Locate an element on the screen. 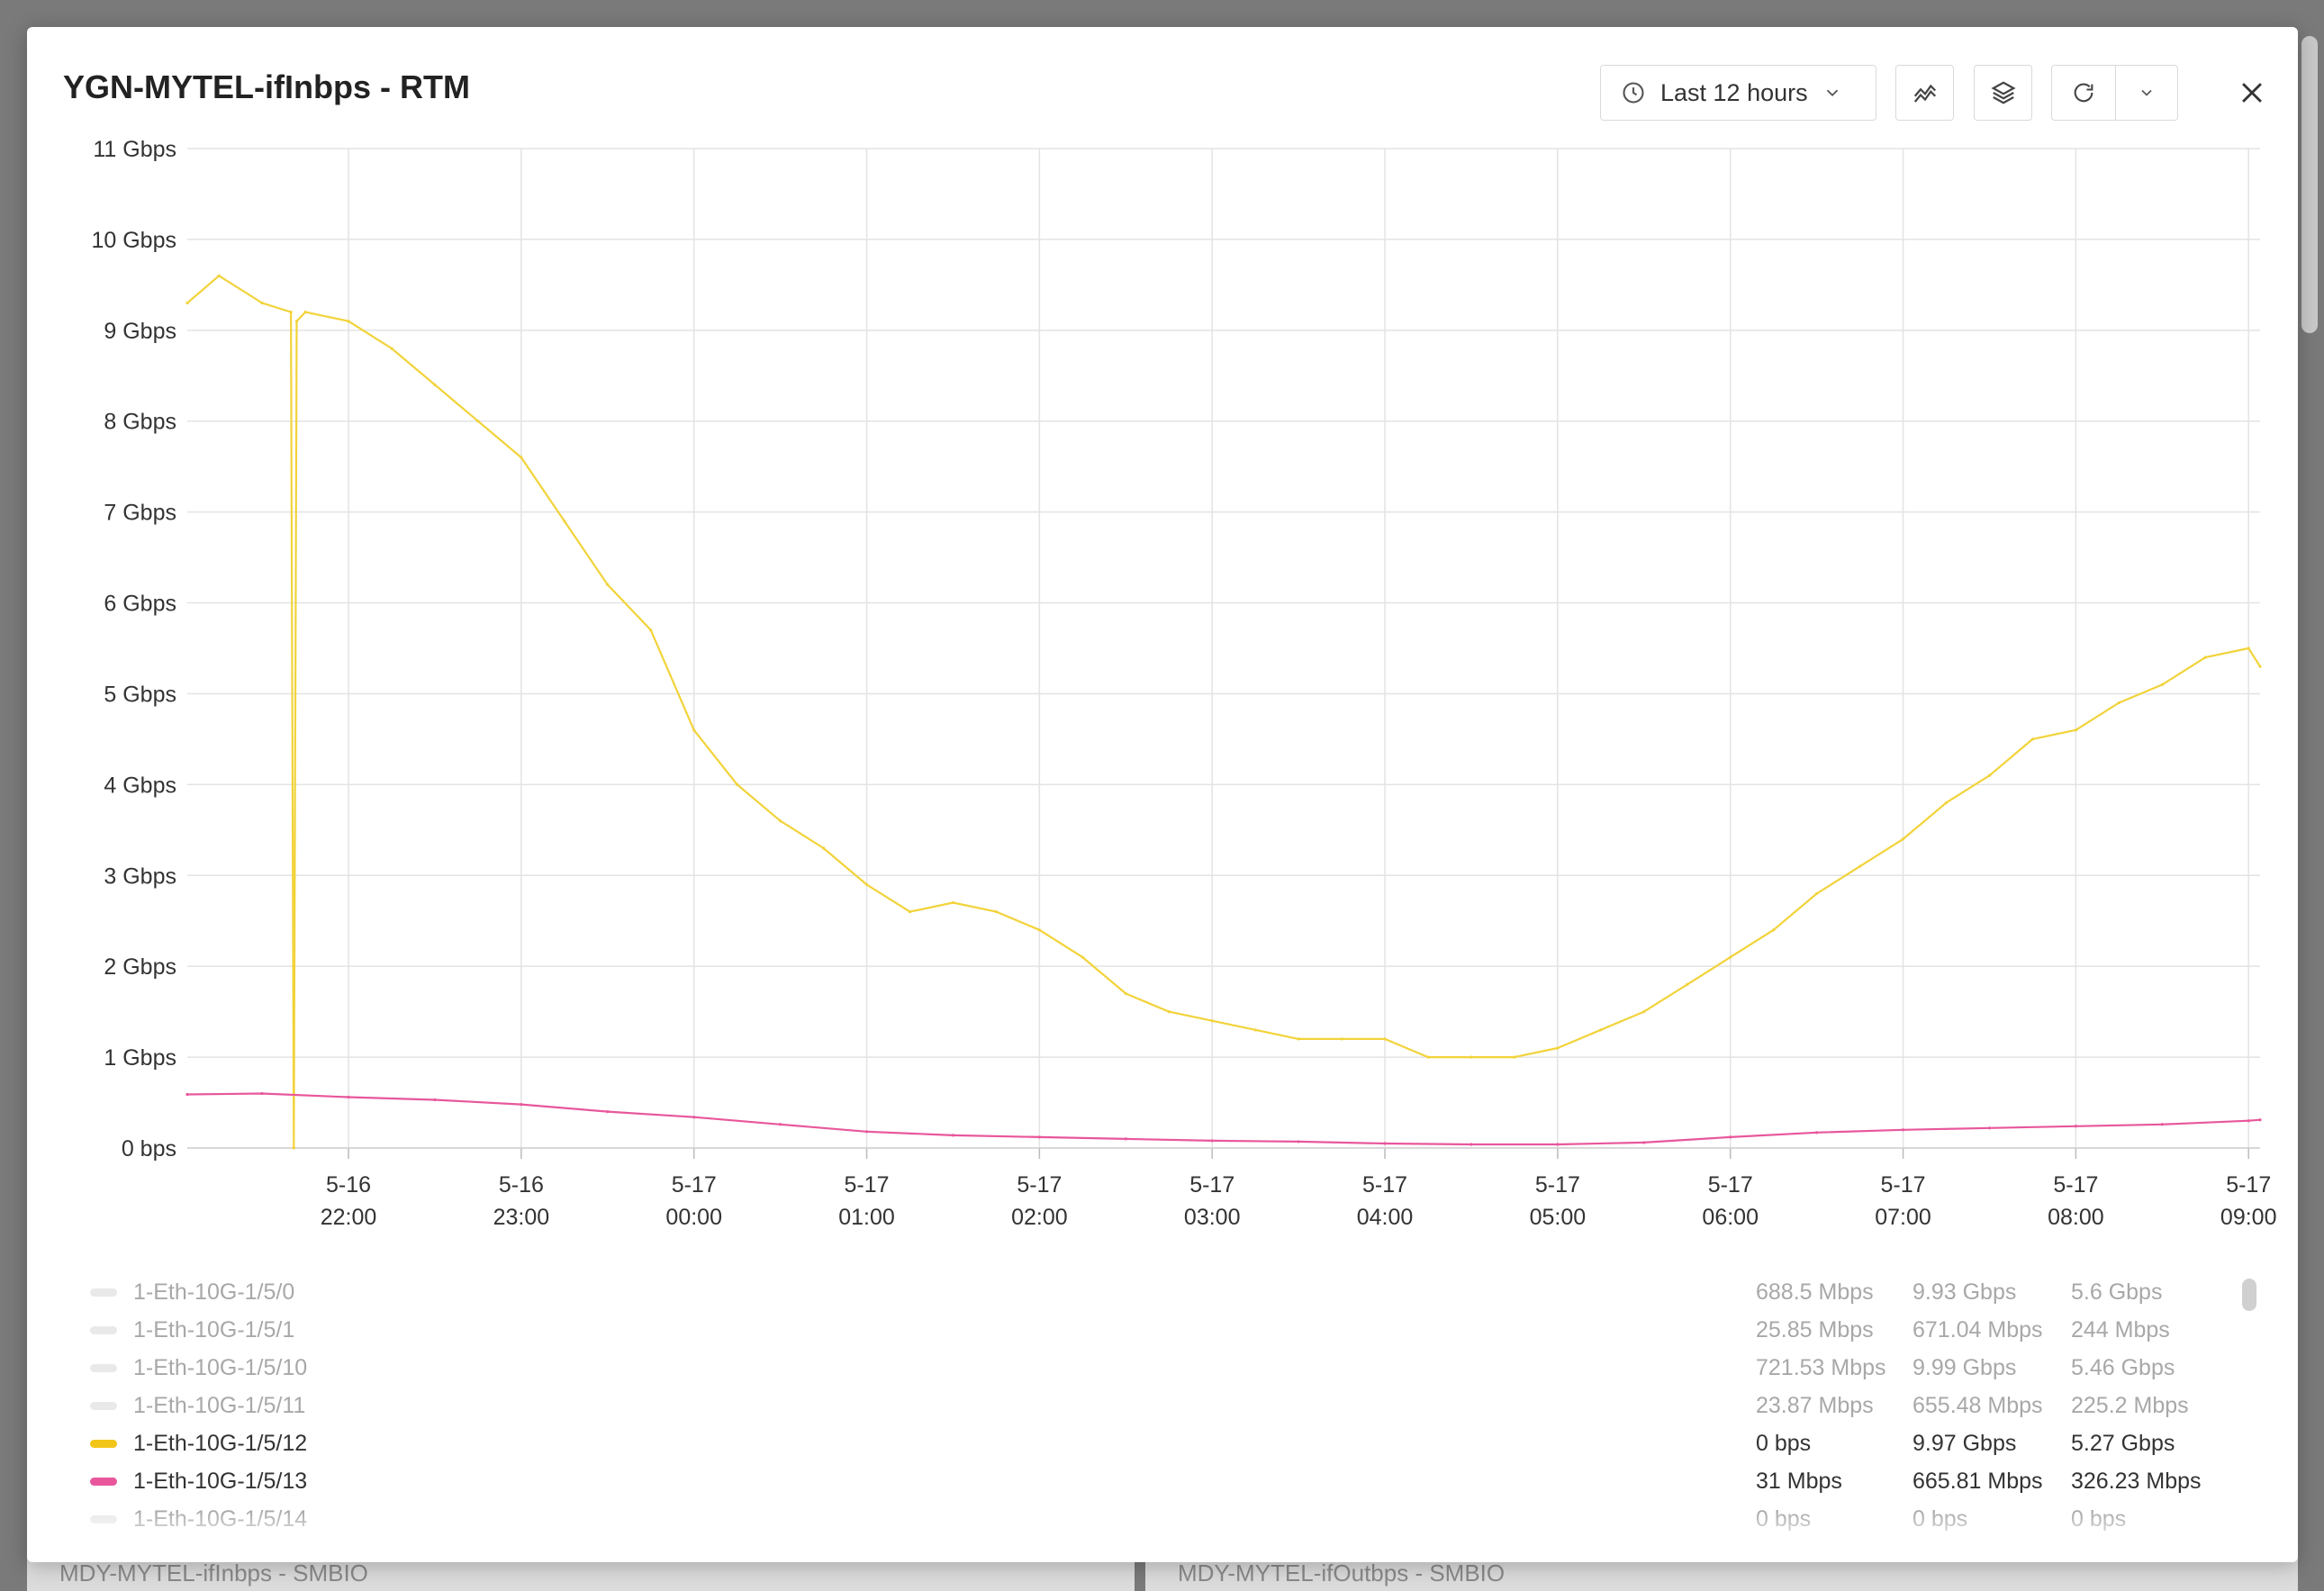 This screenshot has width=2324, height=1591. legend-row: 1-Eth-10G-1/5/12 0 bps 9.97 Gbps 5.27 Gbps is located at coordinates (1162, 1443).